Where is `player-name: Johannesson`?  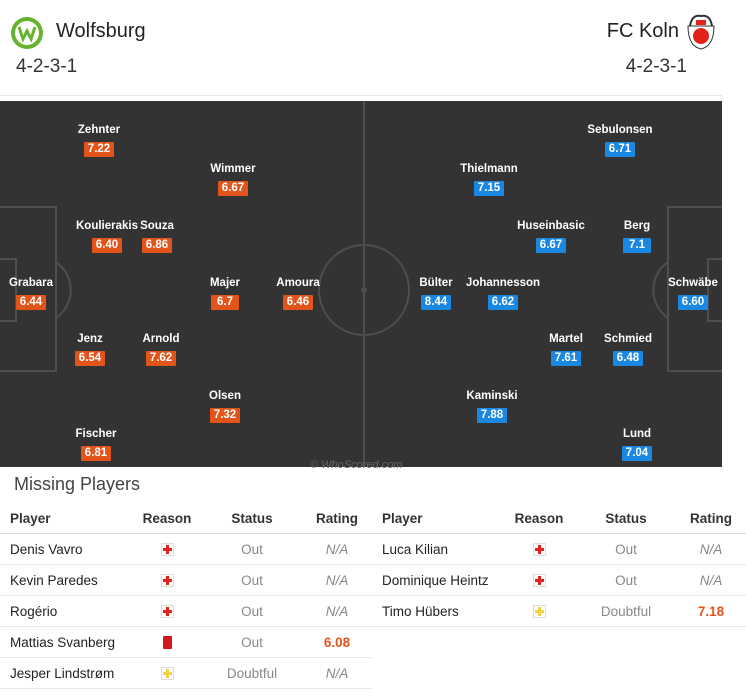 player-name: Johannesson is located at coordinates (503, 283).